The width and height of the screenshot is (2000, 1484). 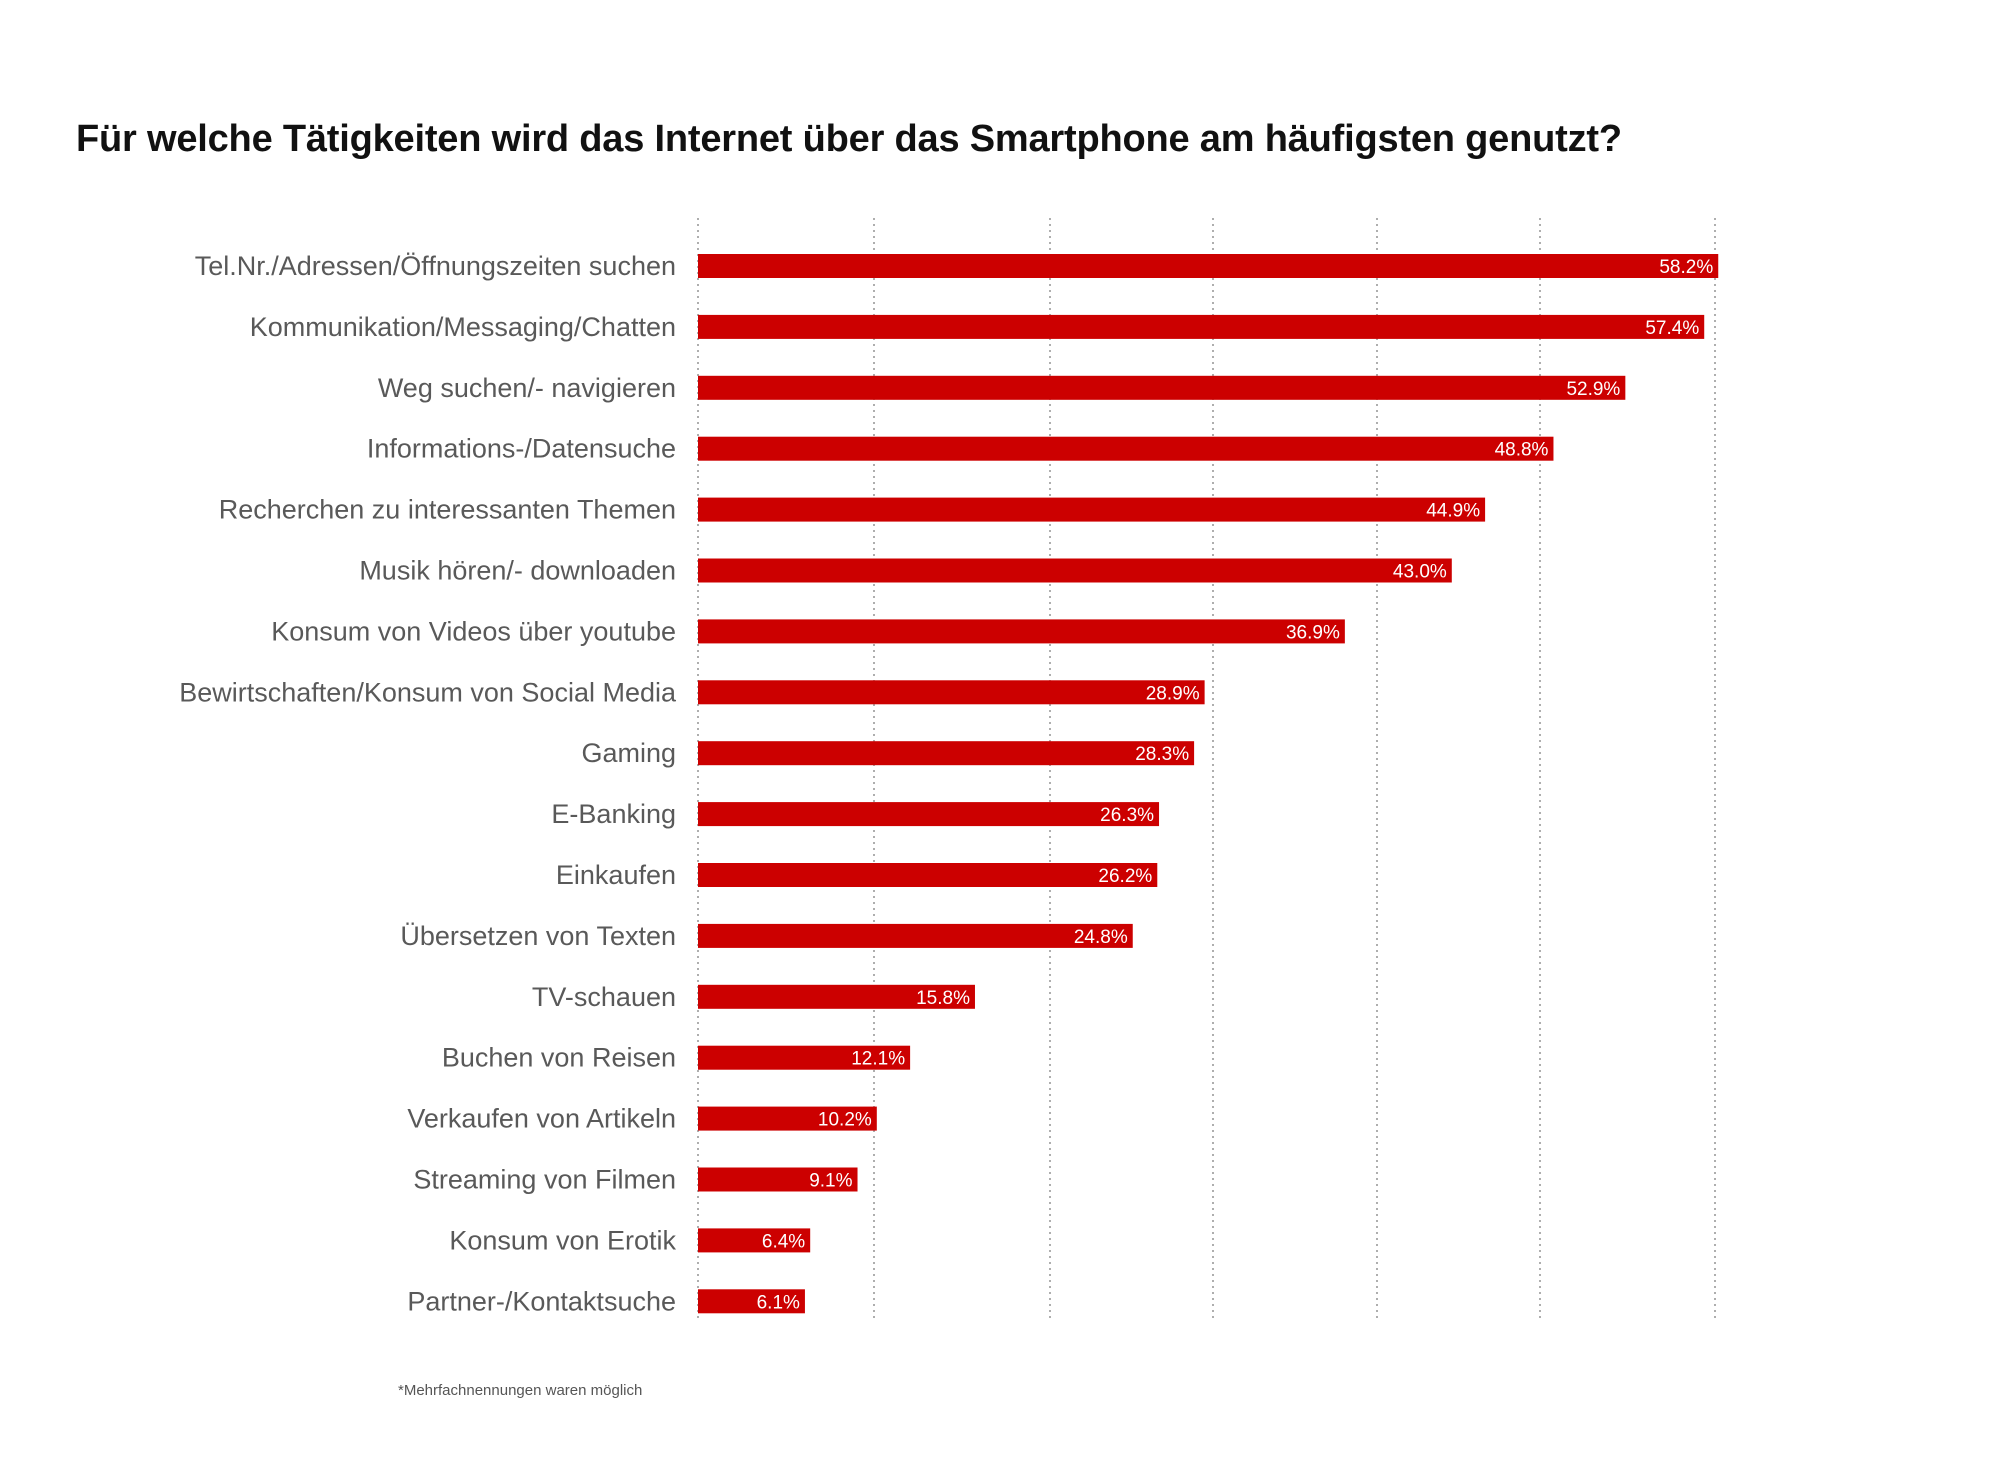 I want to click on value-label: 10.2%, so click(x=845, y=1120).